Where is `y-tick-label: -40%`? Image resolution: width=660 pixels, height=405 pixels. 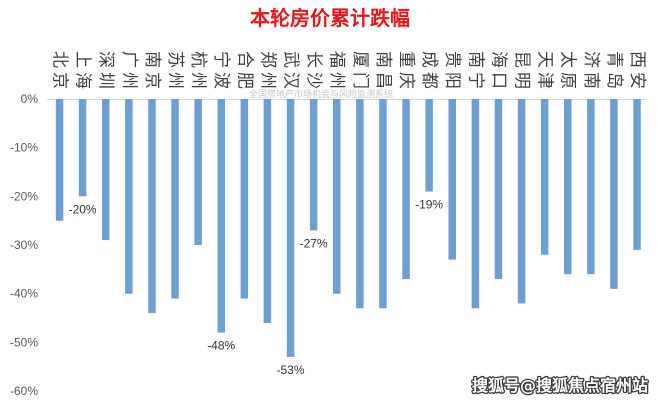 y-tick-label: -40% is located at coordinates (24, 294).